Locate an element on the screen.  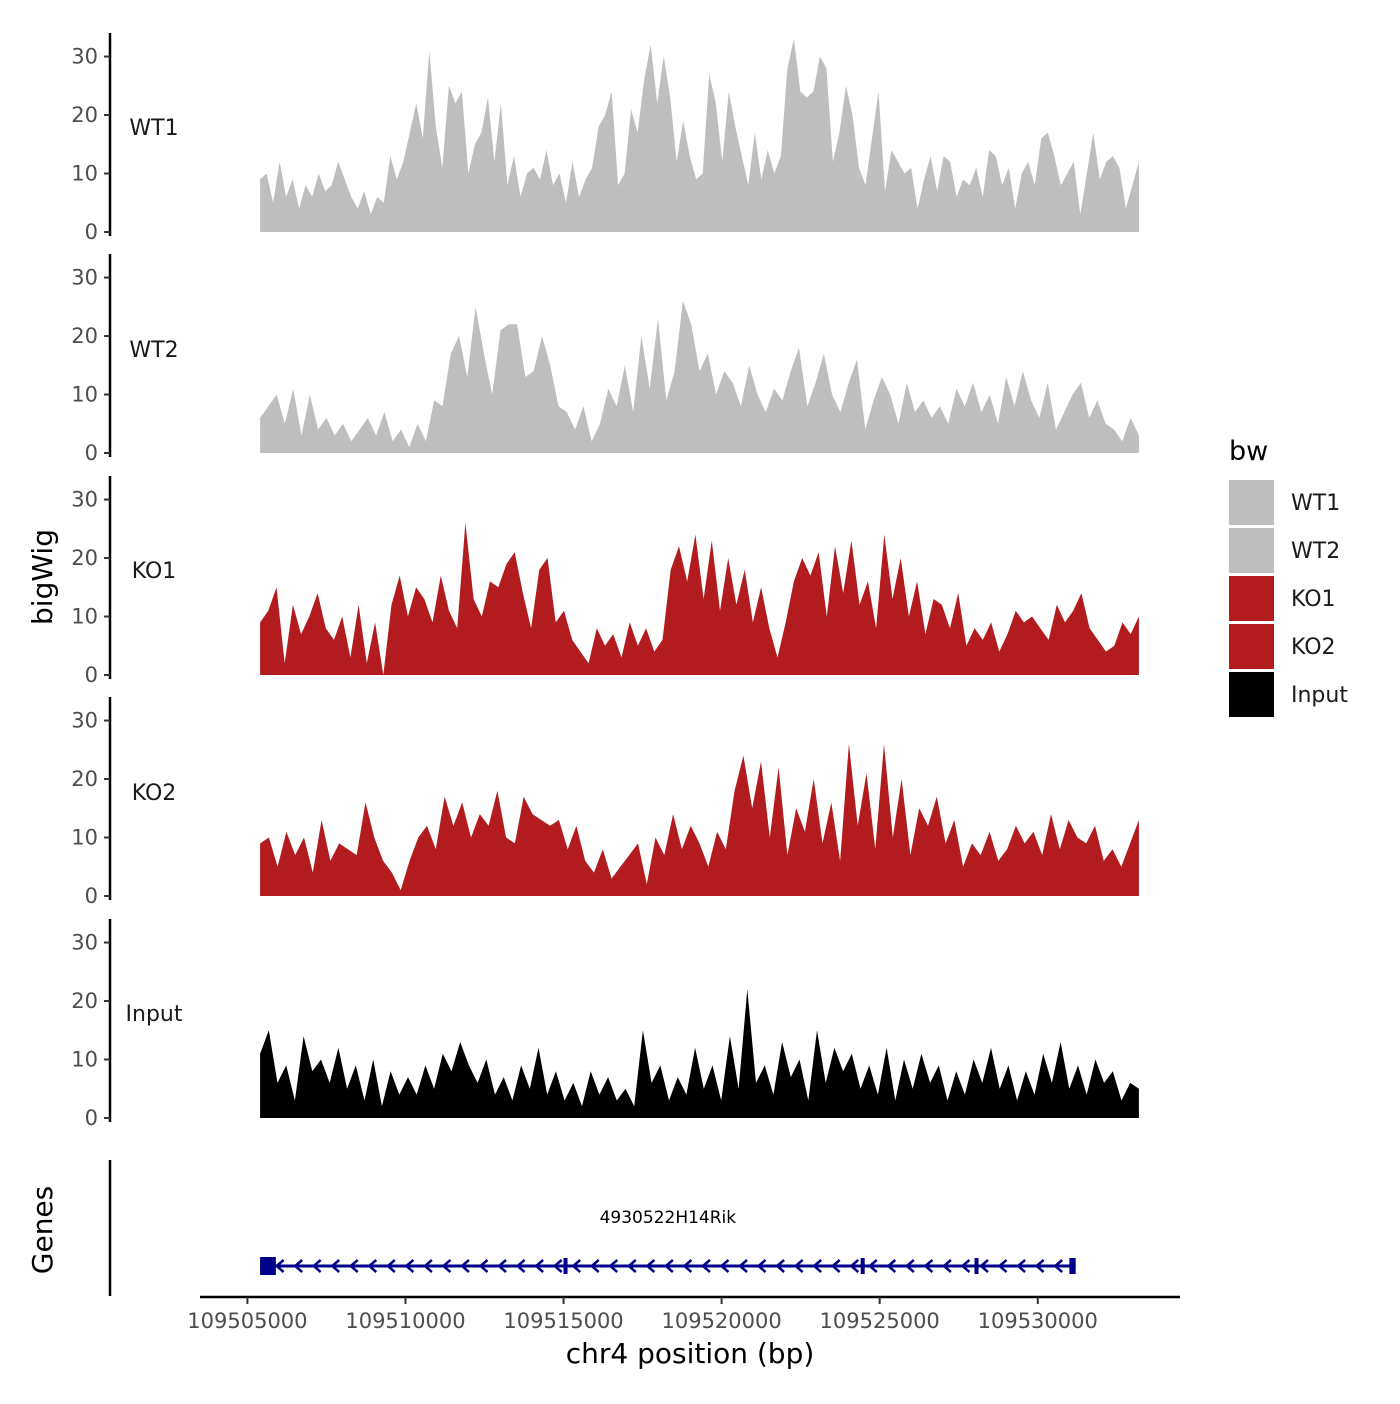
legend-label-wt1: WT1 is located at coordinates (1315, 503).